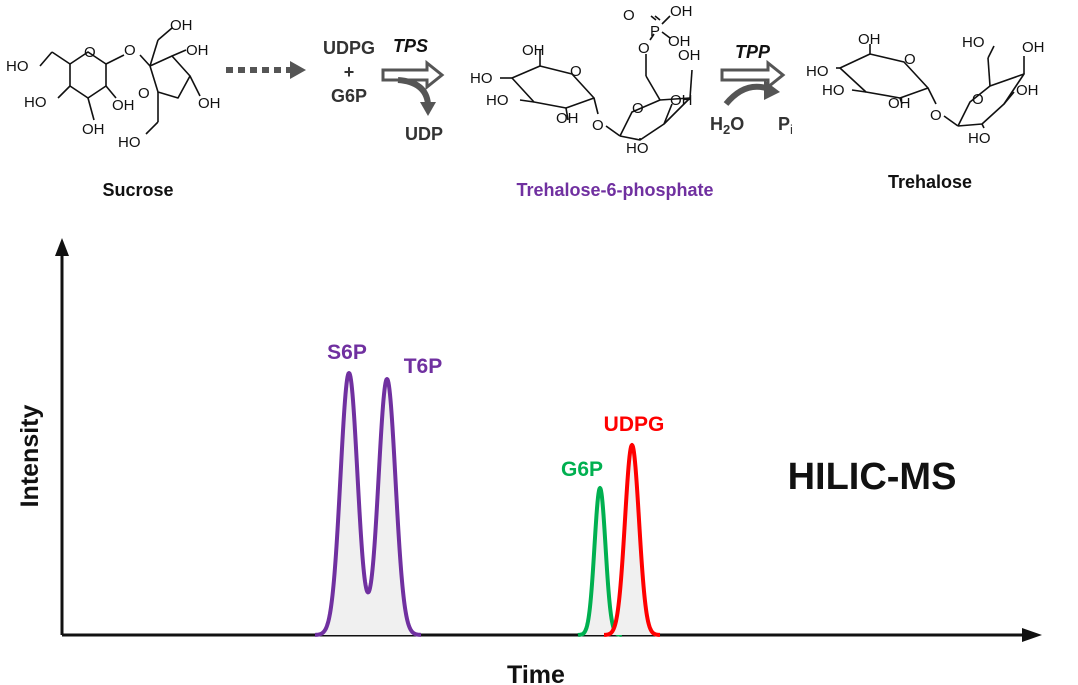 The height and width of the screenshot is (685, 1078). What do you see at coordinates (689, 55) in the screenshot?
I see `t6p-oh-5: OH` at bounding box center [689, 55].